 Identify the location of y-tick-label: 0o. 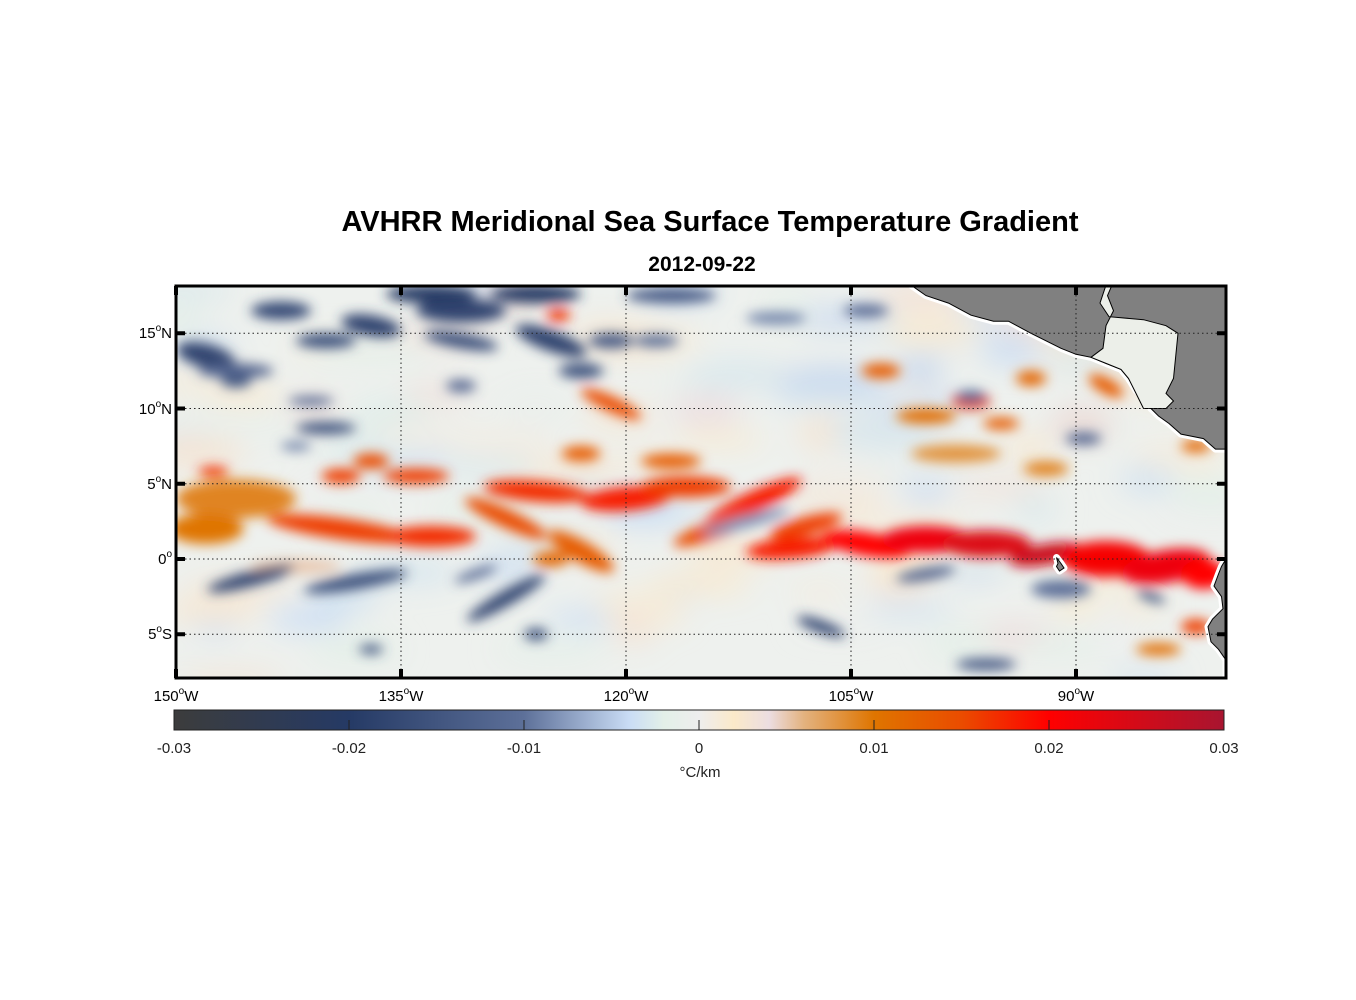
(165, 558).